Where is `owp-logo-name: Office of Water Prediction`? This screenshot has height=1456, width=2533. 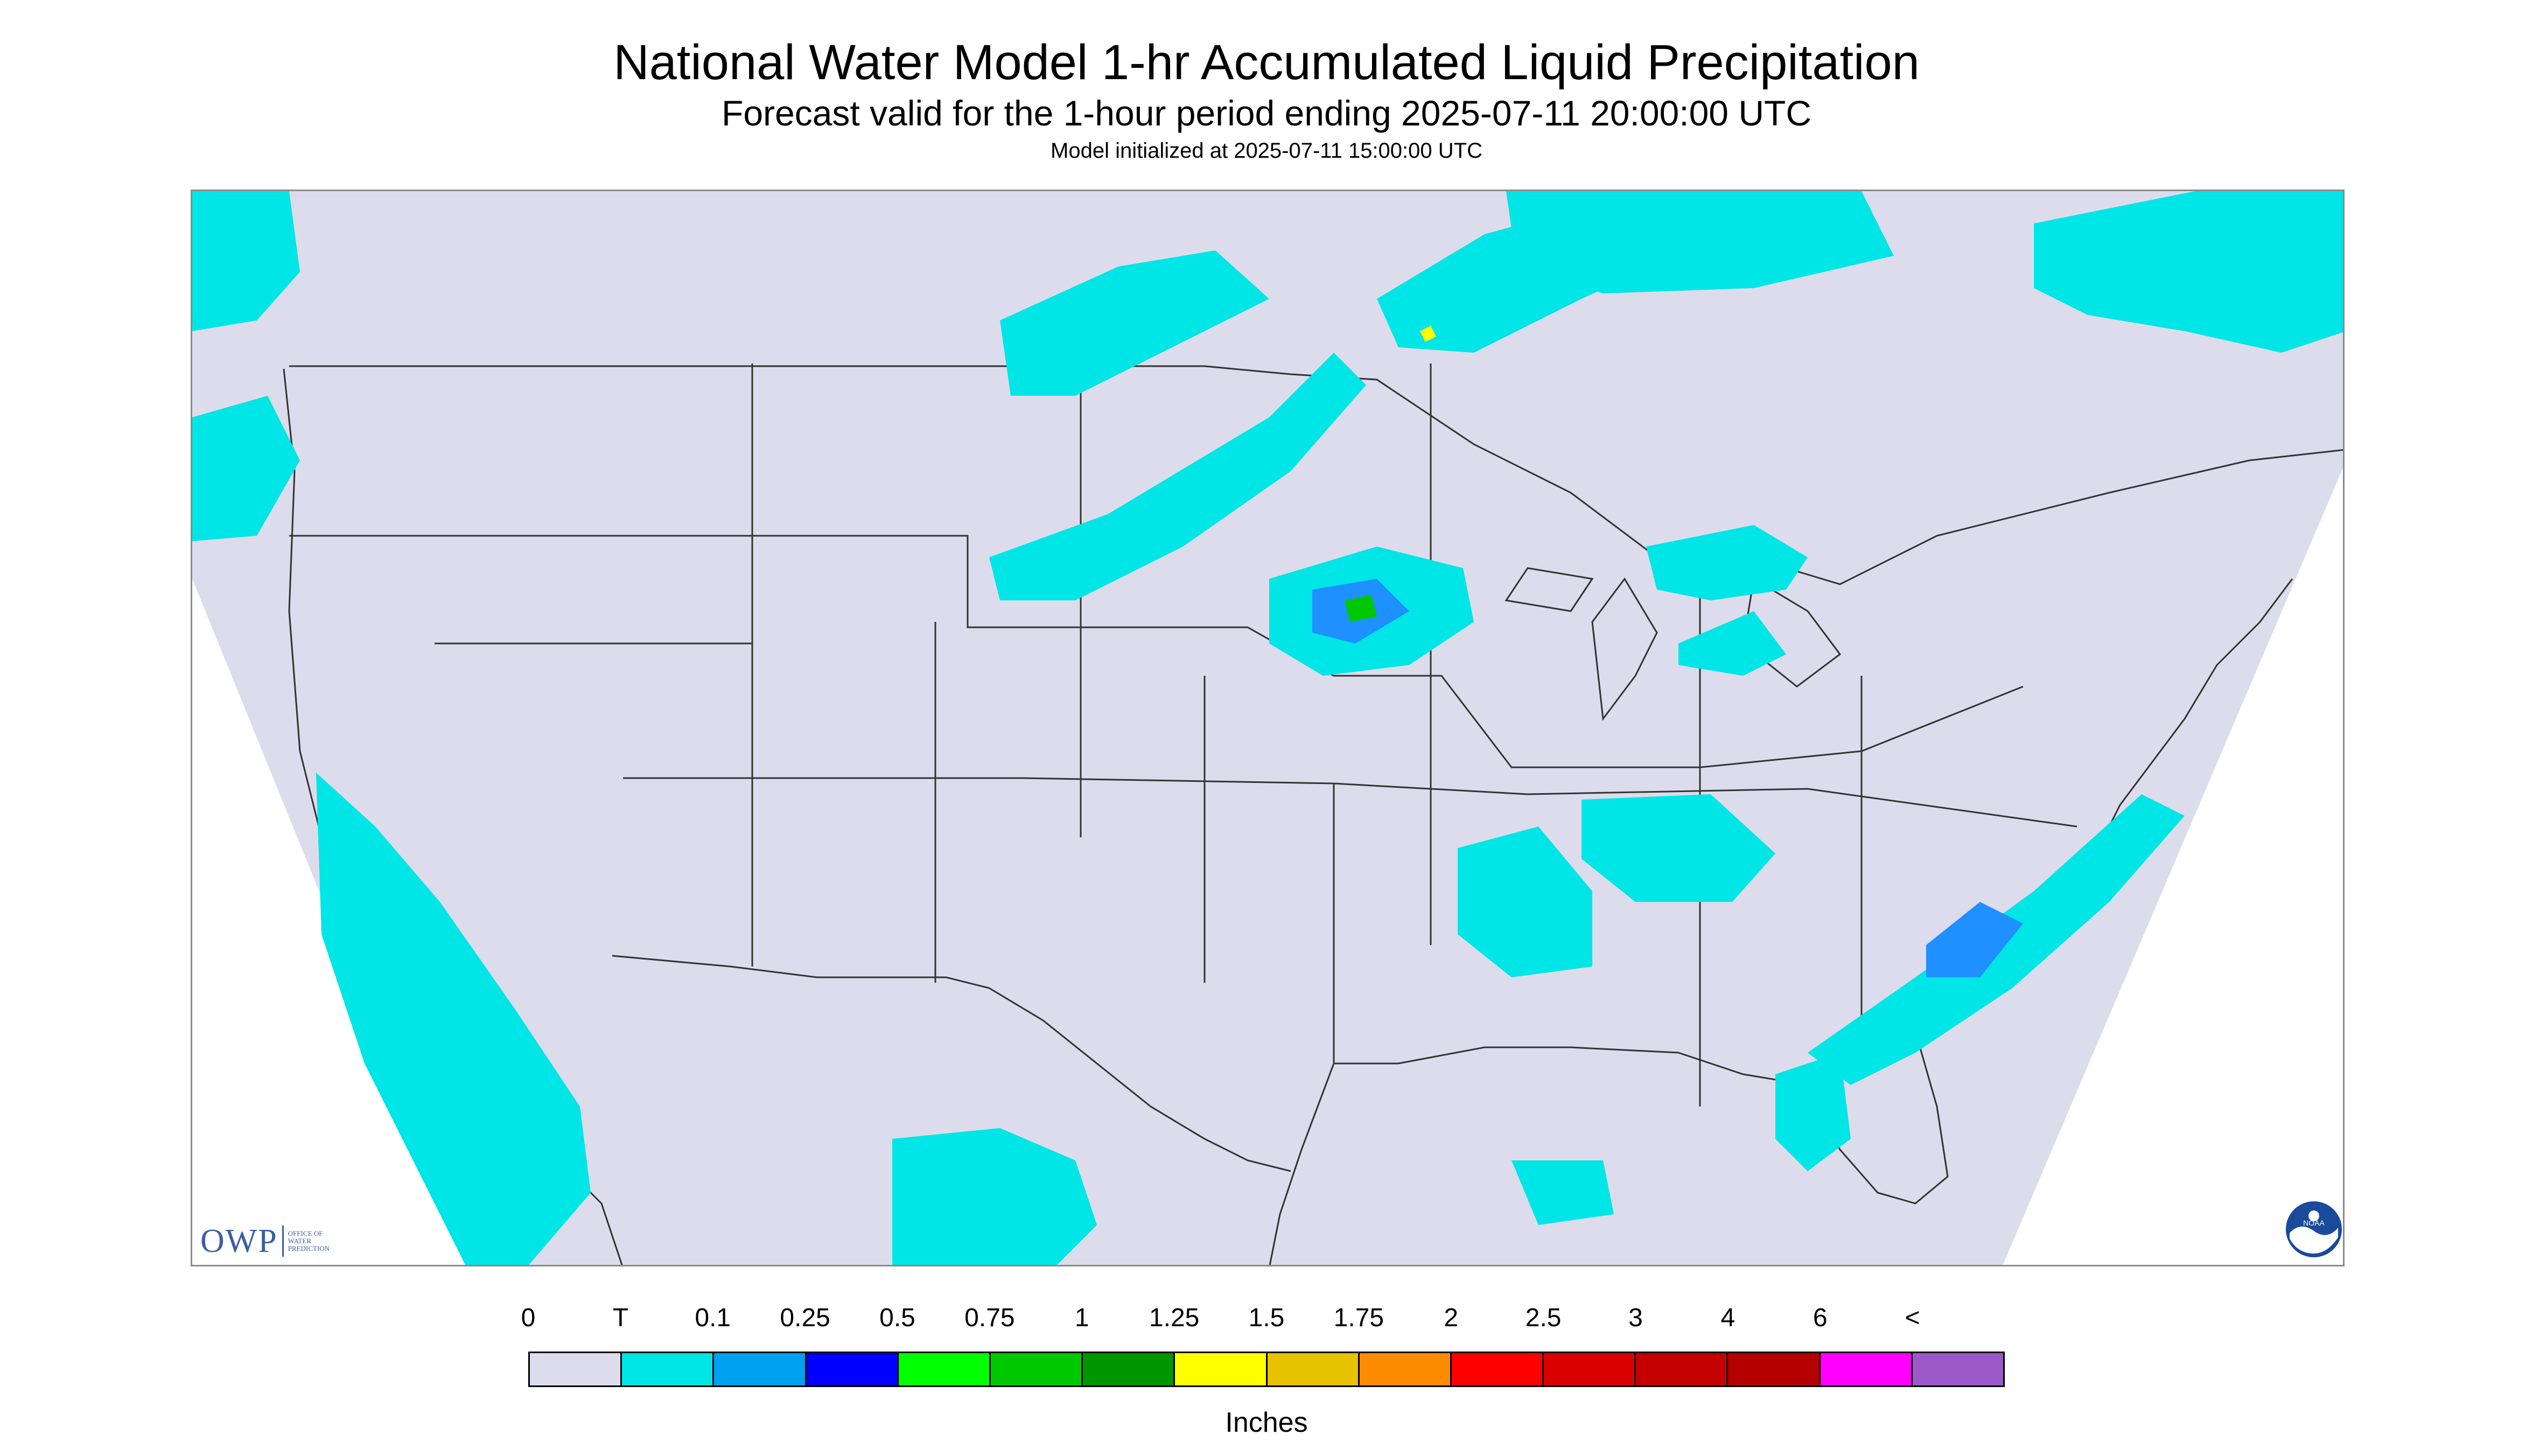 owp-logo-name: Office of Water Prediction is located at coordinates (309, 1241).